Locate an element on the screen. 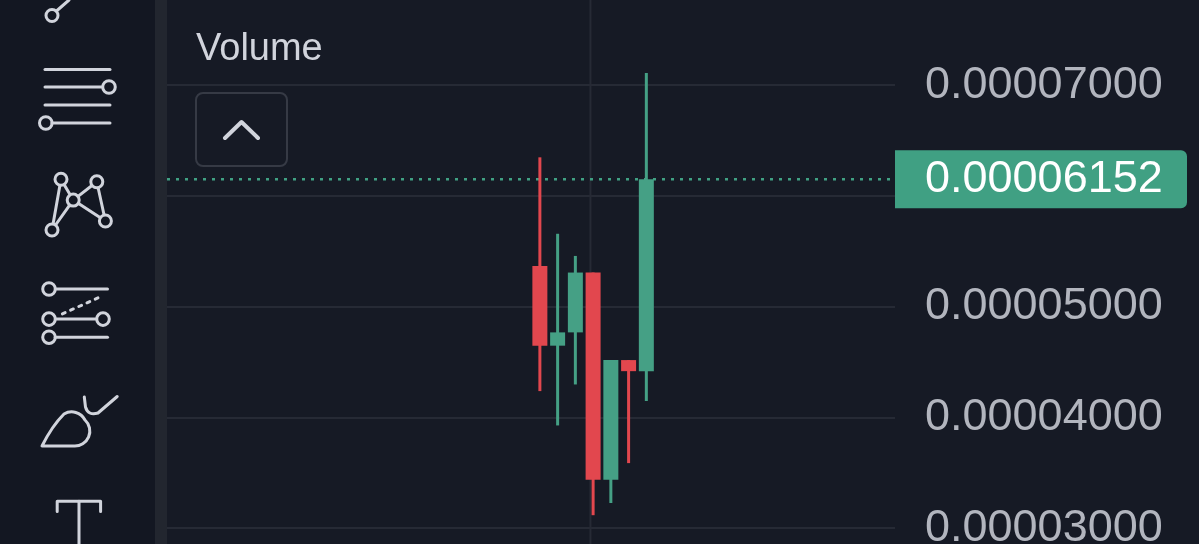  y-tick-label: 0.00004000 is located at coordinates (1044, 415).